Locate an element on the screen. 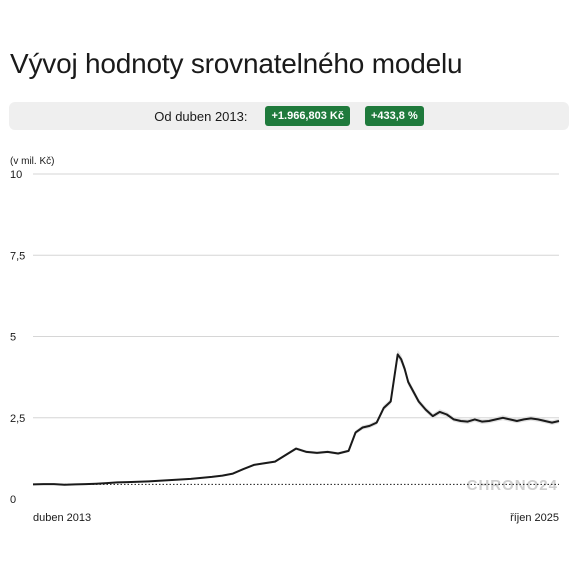 Image resolution: width=580 pixels, height=580 pixels. x-axis-end-label: říjen 2025 is located at coordinates (534, 518).